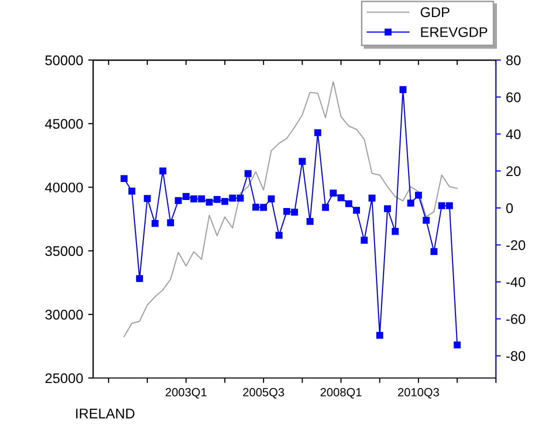 Image resolution: width=535 pixels, height=432 pixels. What do you see at coordinates (105, 413) in the screenshot?
I see `text: IRELAND` at bounding box center [105, 413].